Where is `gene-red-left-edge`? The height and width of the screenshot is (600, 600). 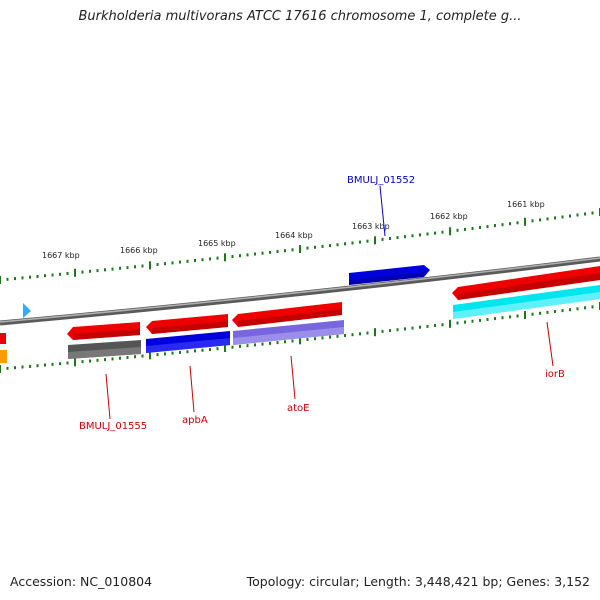 gene-red-left-edge is located at coordinates (3, 338).